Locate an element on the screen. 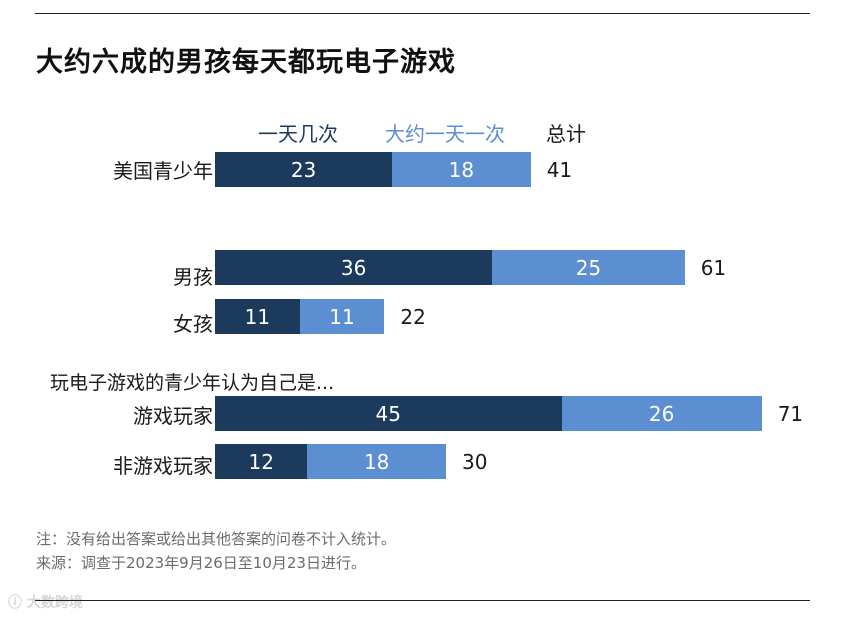  chart-source: 来源：调查于2023年9月26日至10月23日进行。 is located at coordinates (201, 563).